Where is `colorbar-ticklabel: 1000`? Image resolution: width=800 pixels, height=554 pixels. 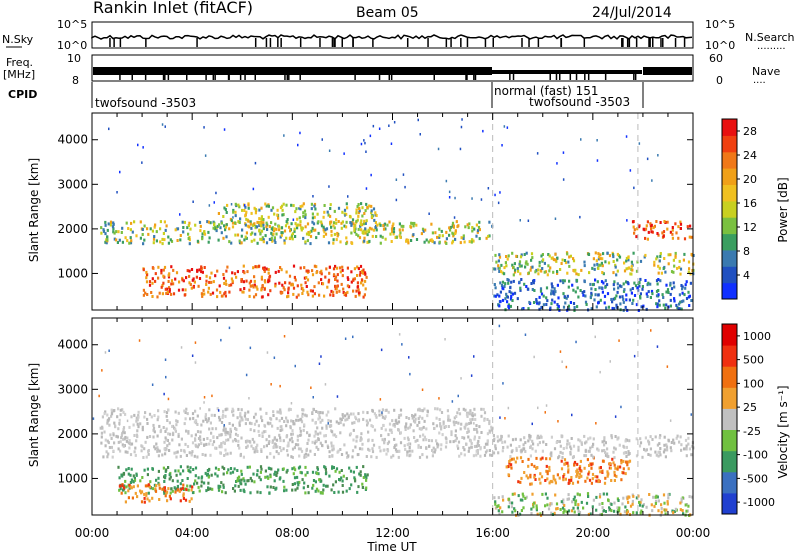
colorbar-ticklabel: 1000 is located at coordinates (757, 336).